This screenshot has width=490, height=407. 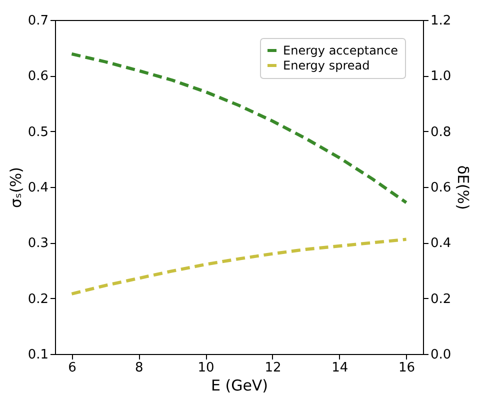 What do you see at coordinates (463, 187) in the screenshot?
I see `y2-axis-title: δE(%)` at bounding box center [463, 187].